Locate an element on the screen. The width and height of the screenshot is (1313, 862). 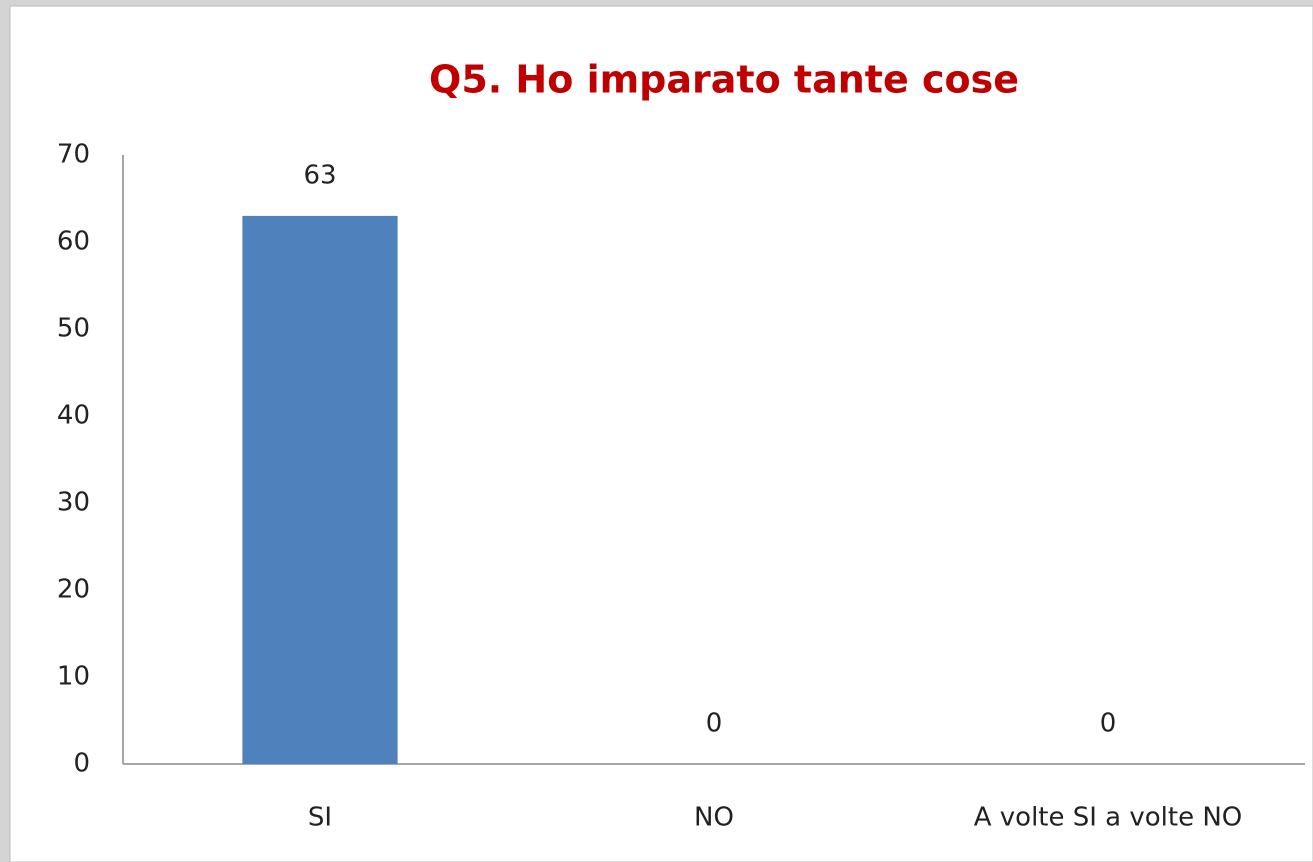
y-tick-label: 0 is located at coordinates (81, 764).